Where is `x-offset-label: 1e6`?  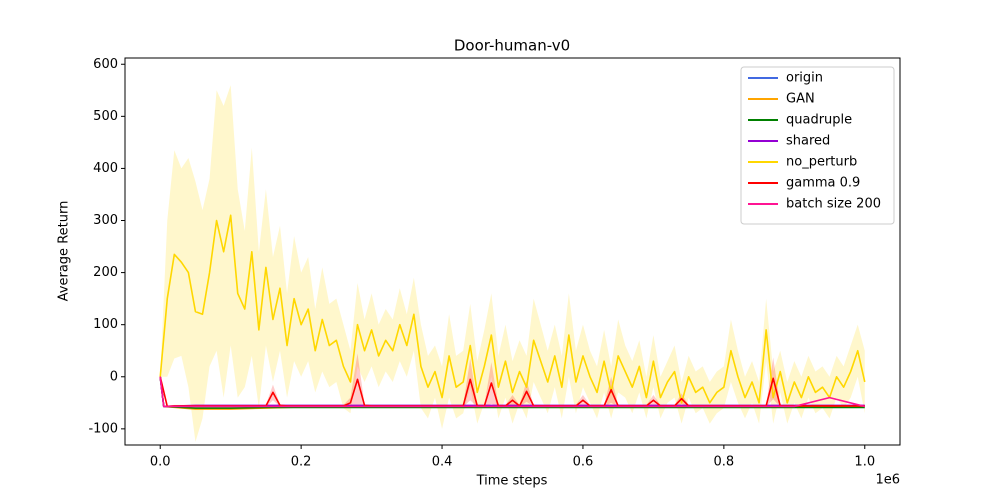
x-offset-label: 1e6 is located at coordinates (887, 480).